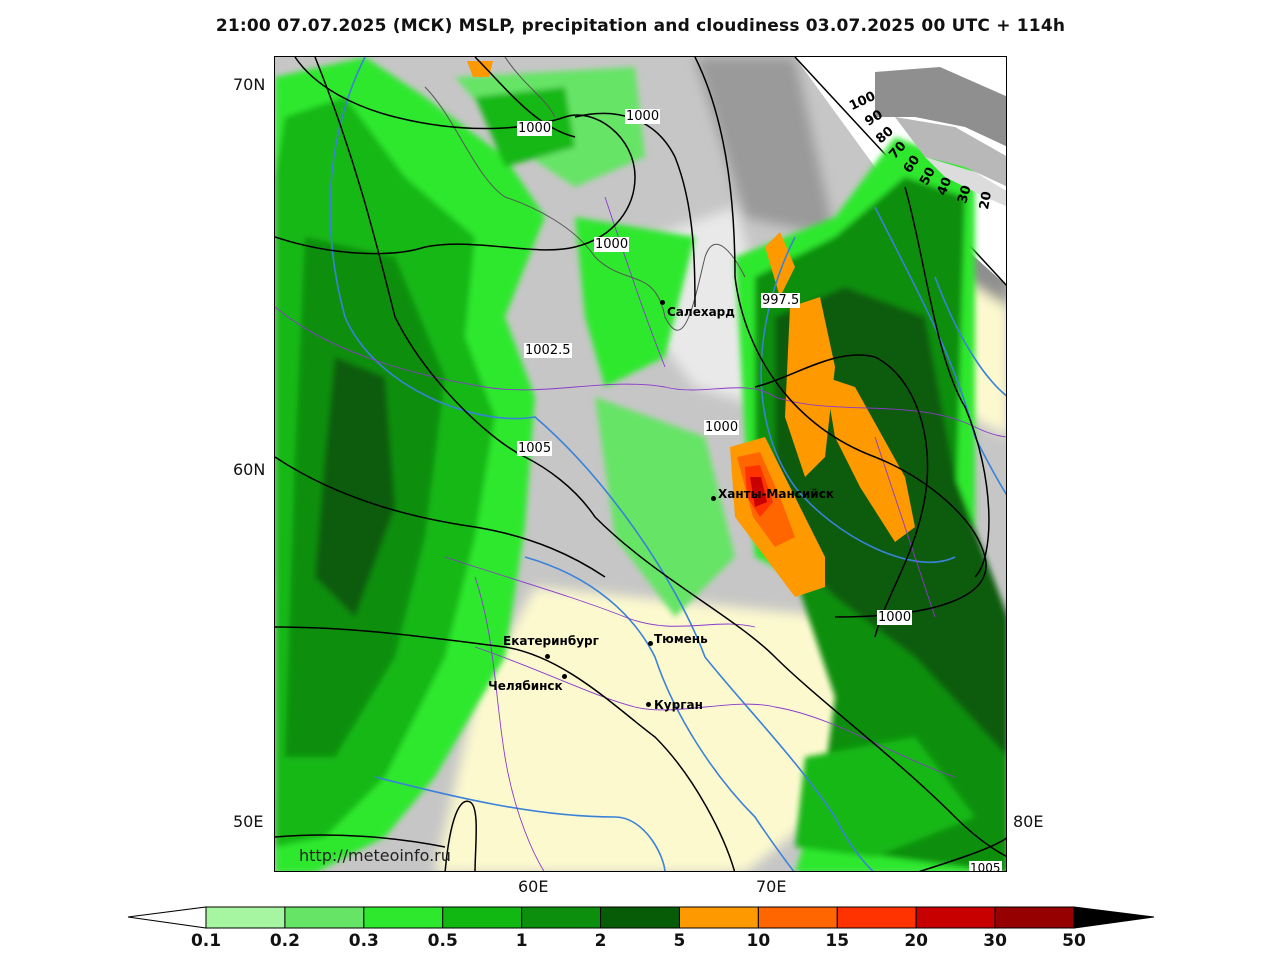  I want to click on city-label: Салехард, so click(701, 312).